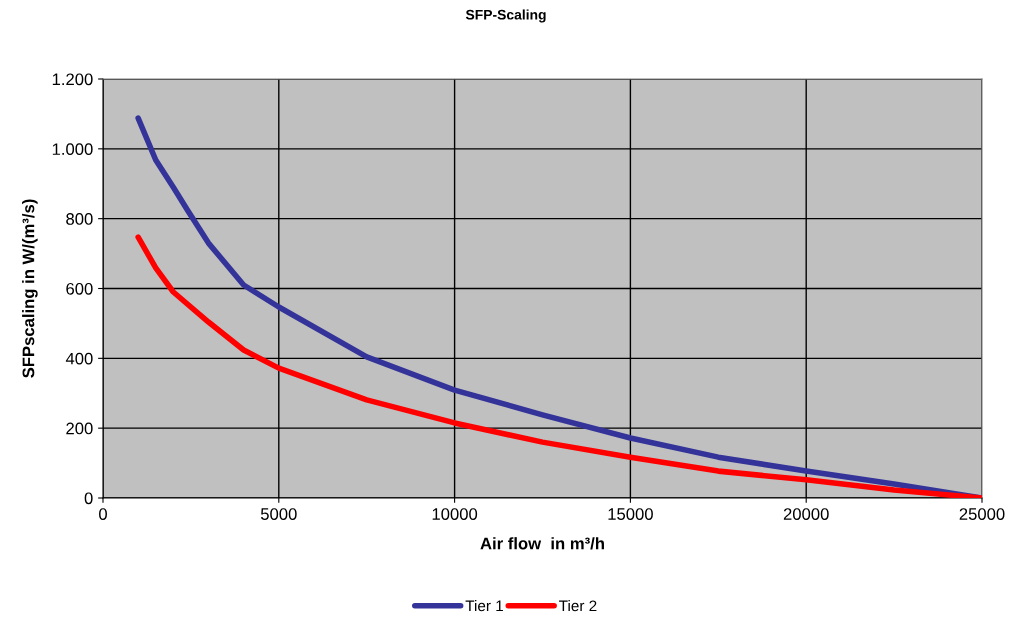  Describe the element at coordinates (79, 288) in the screenshot. I see `y-tick-label: 600` at that location.